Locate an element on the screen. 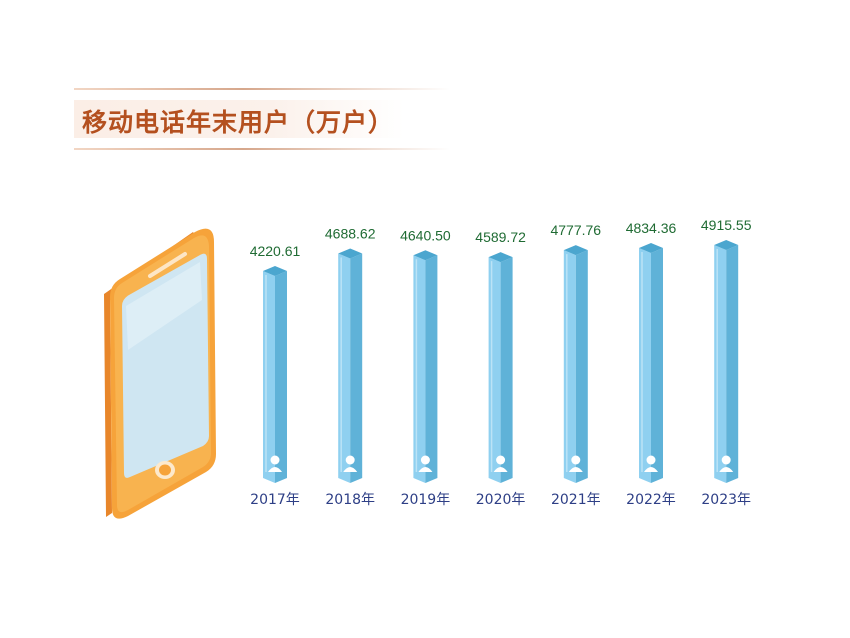 This screenshot has width=850, height=638. bar-2022年: 4834.36 2022年 is located at coordinates (651, 364).